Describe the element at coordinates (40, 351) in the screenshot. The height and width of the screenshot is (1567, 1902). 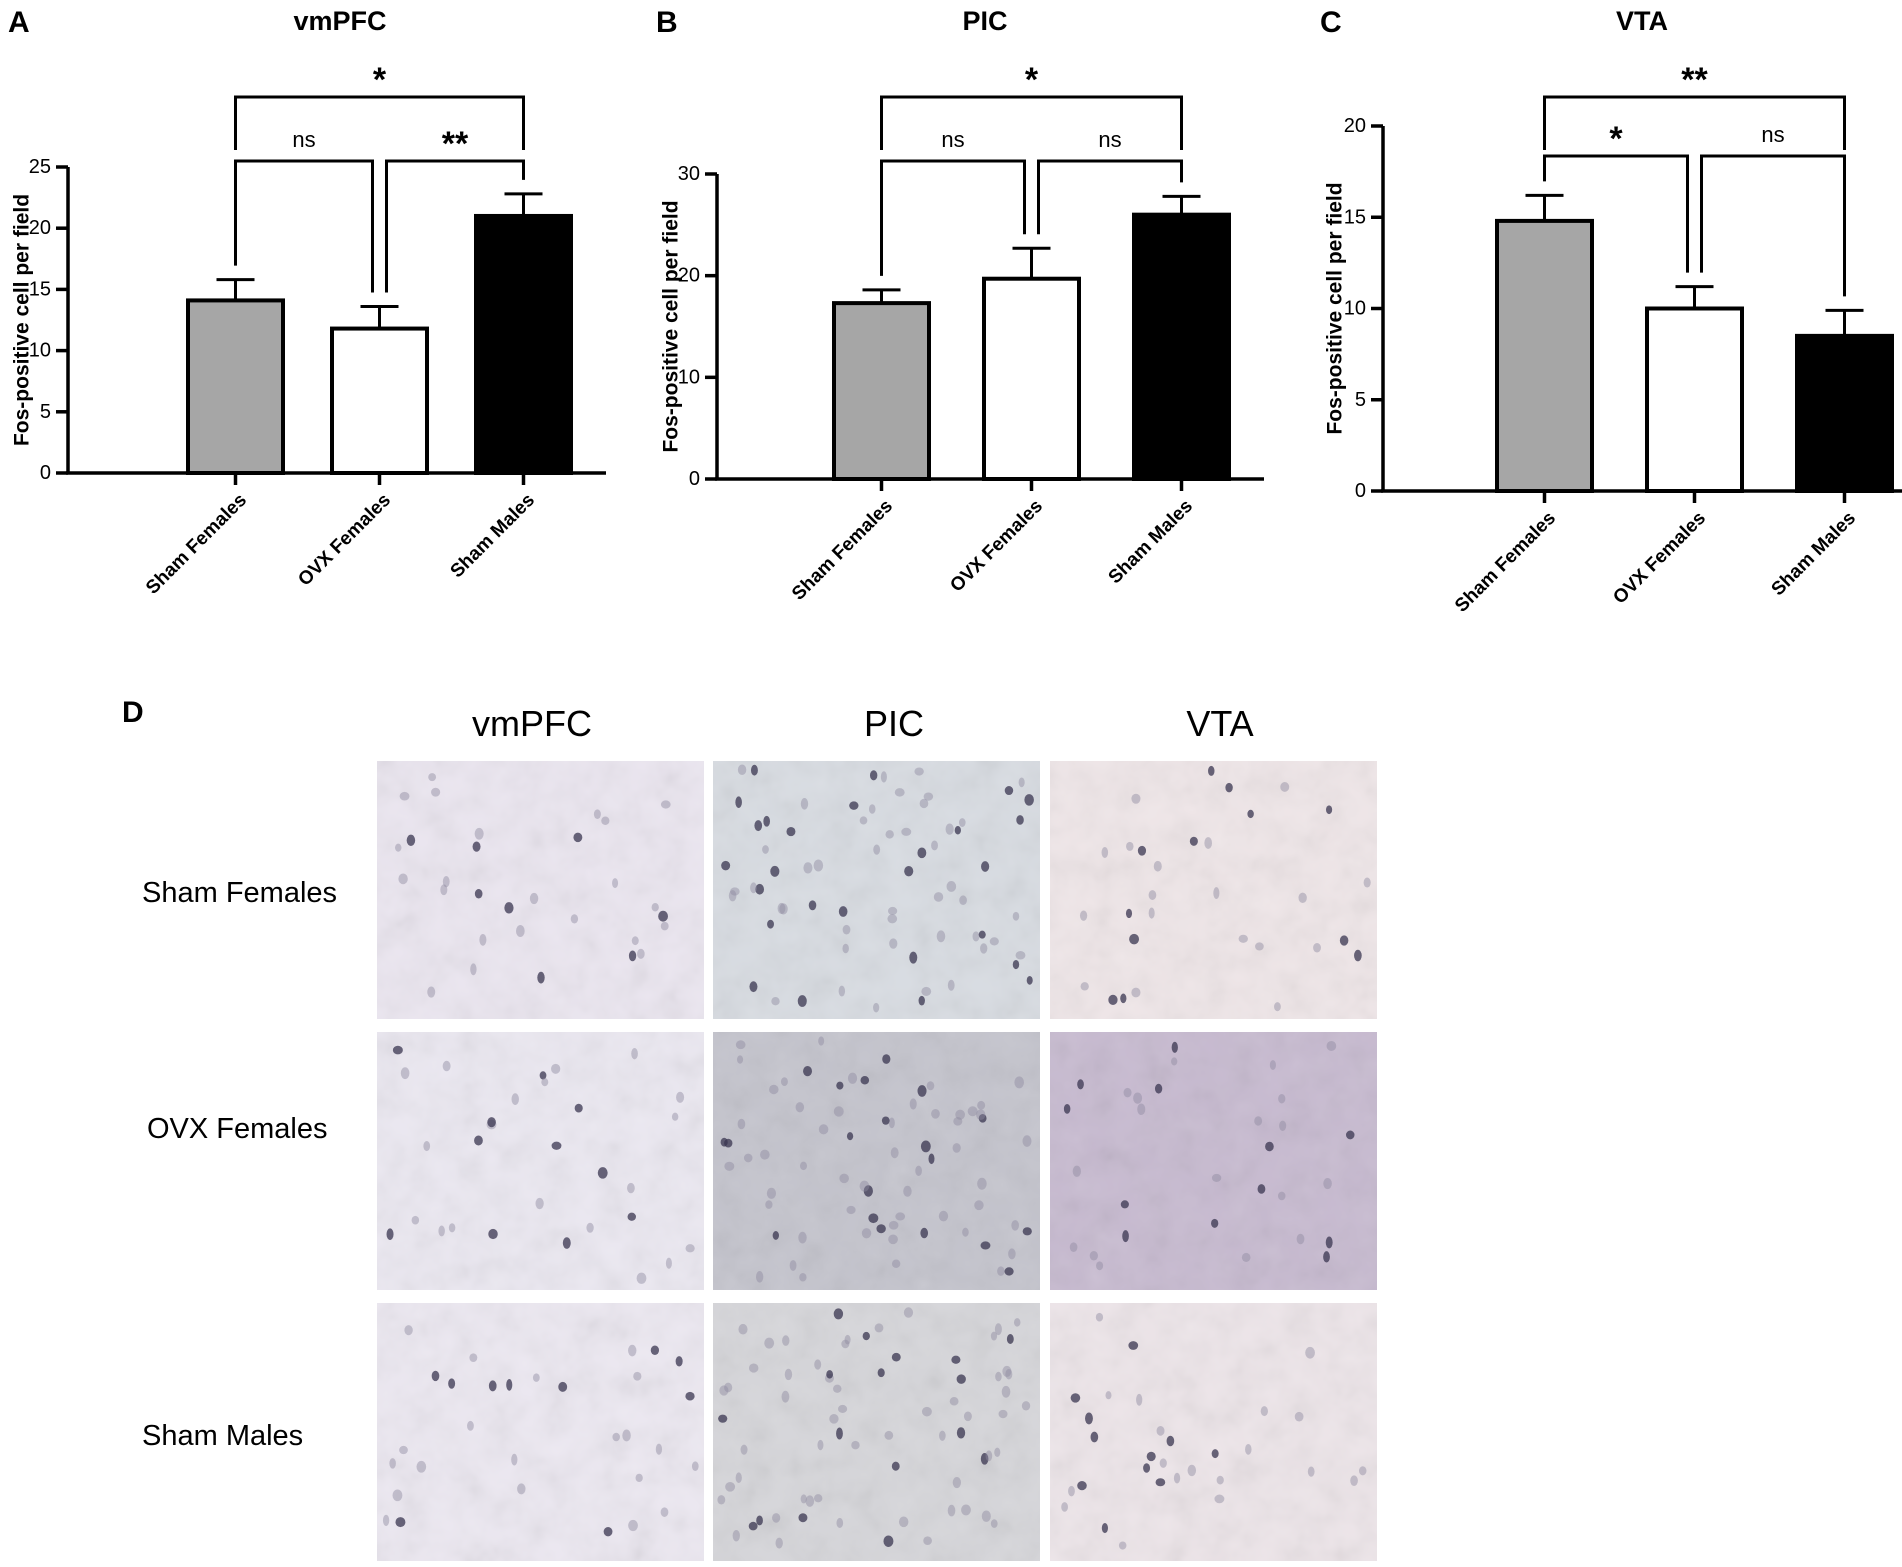
I see `y-tick-label: 10` at that location.